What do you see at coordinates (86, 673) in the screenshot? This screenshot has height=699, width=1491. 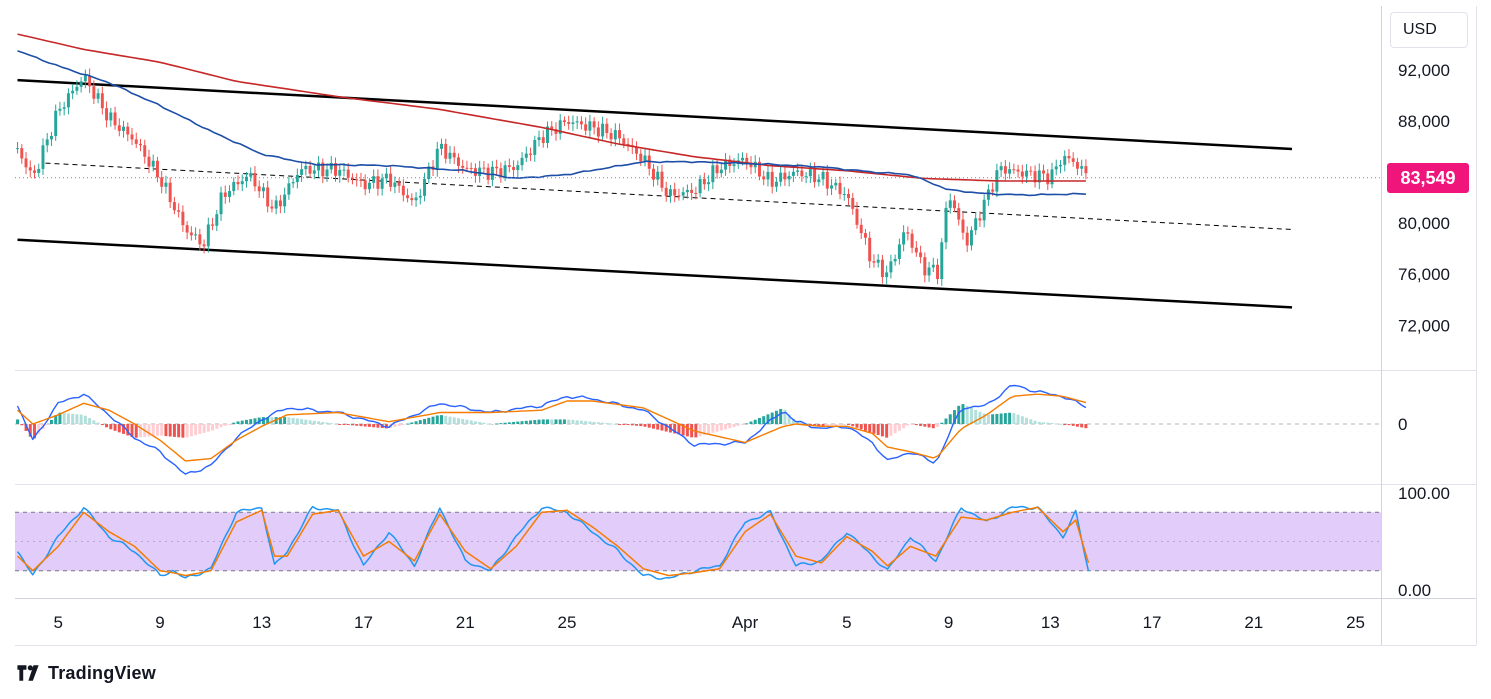 I see `brand: TradingView` at bounding box center [86, 673].